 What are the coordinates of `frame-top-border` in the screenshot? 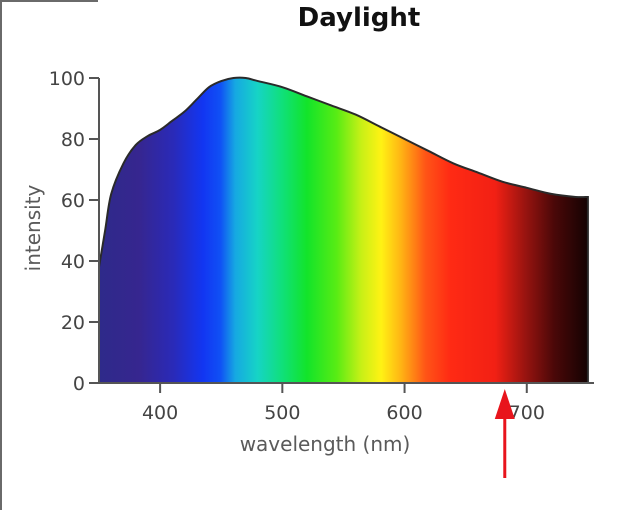 It's located at (49, 1).